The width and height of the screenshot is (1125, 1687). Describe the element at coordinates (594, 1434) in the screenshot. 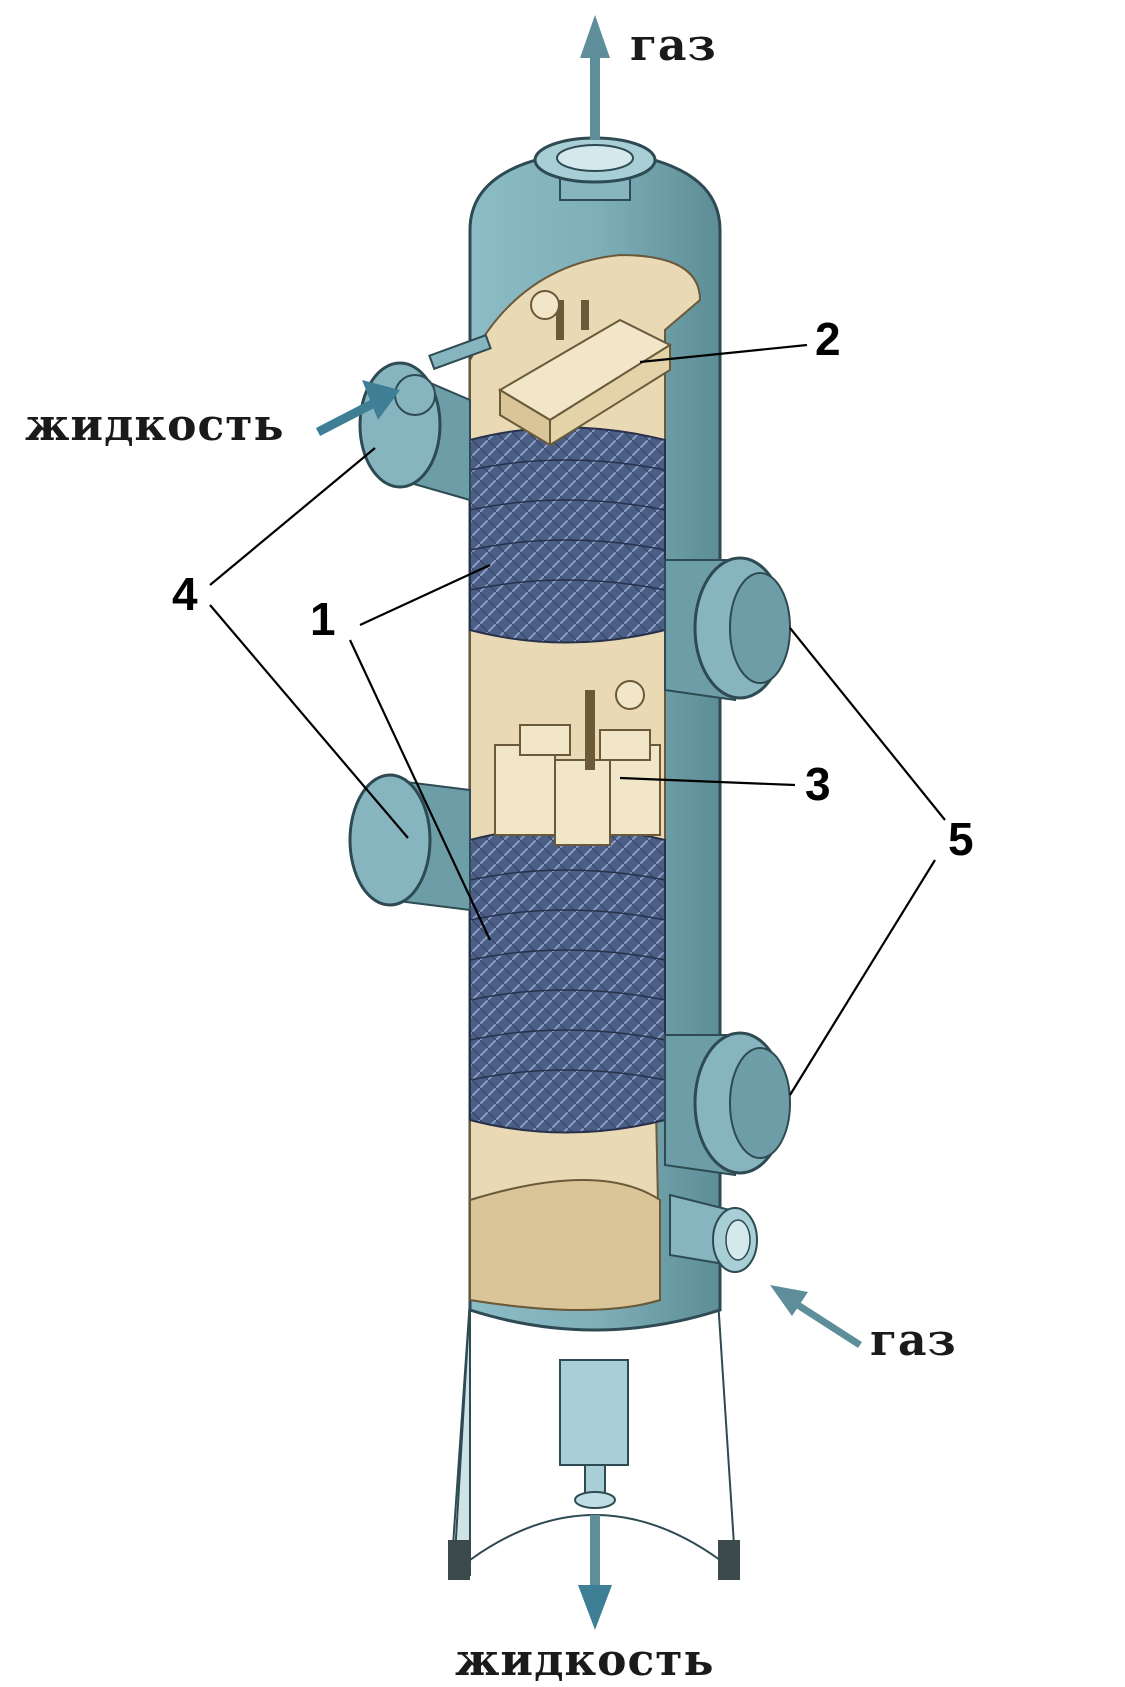

I see `bottom-outlet-pipe` at that location.